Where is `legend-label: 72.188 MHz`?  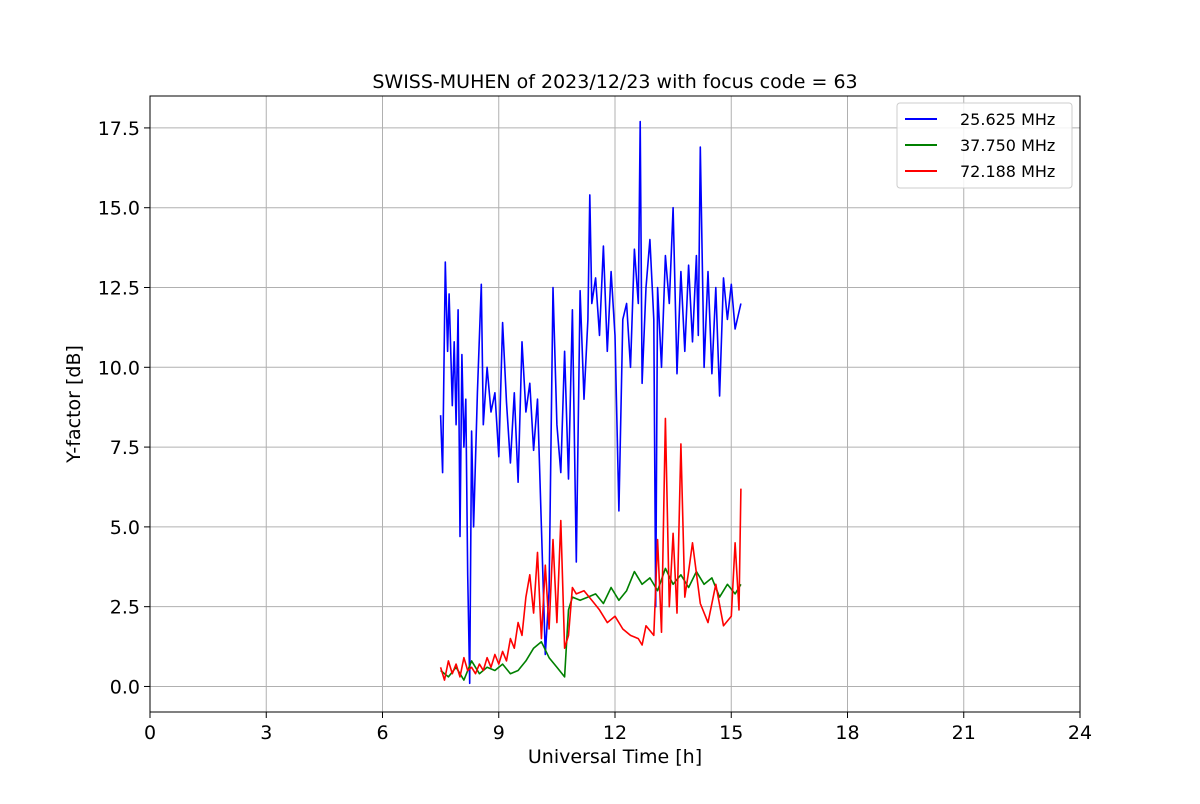 legend-label: 72.188 MHz is located at coordinates (1007, 171).